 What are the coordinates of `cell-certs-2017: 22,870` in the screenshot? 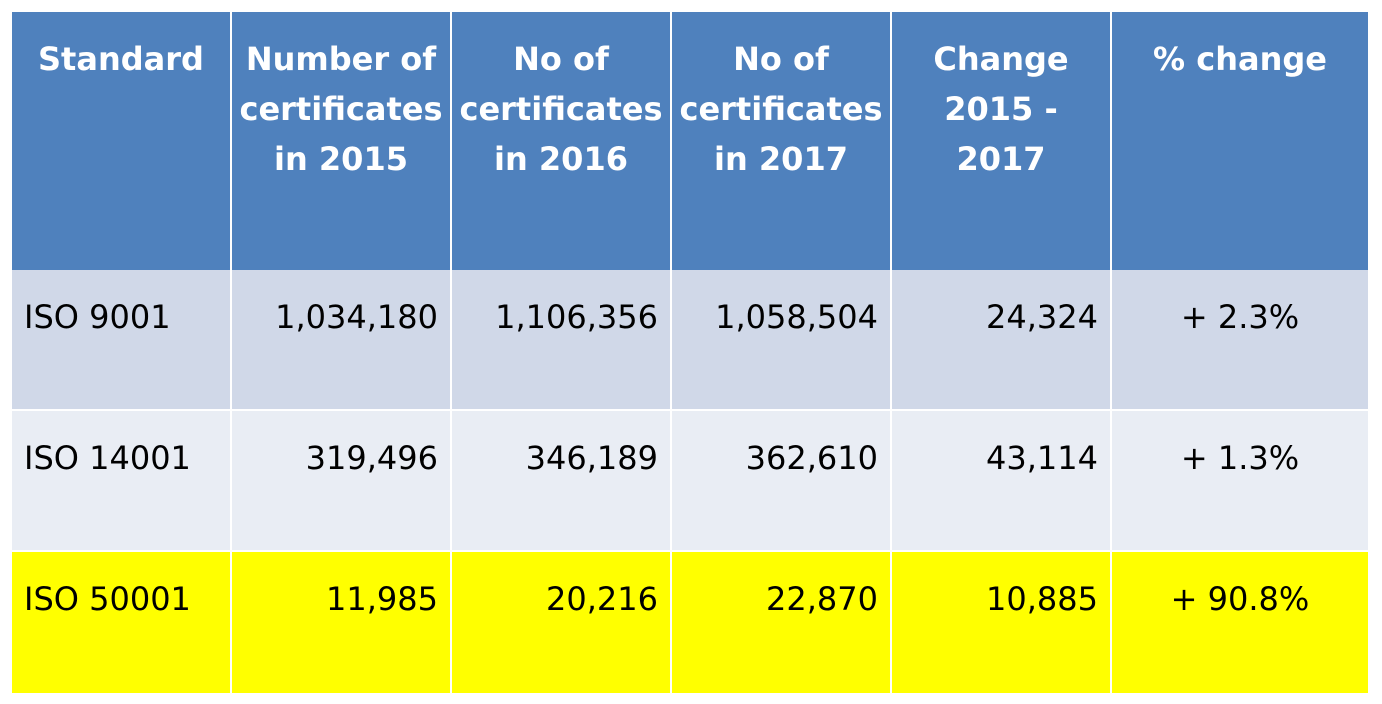 It's located at (782, 622).